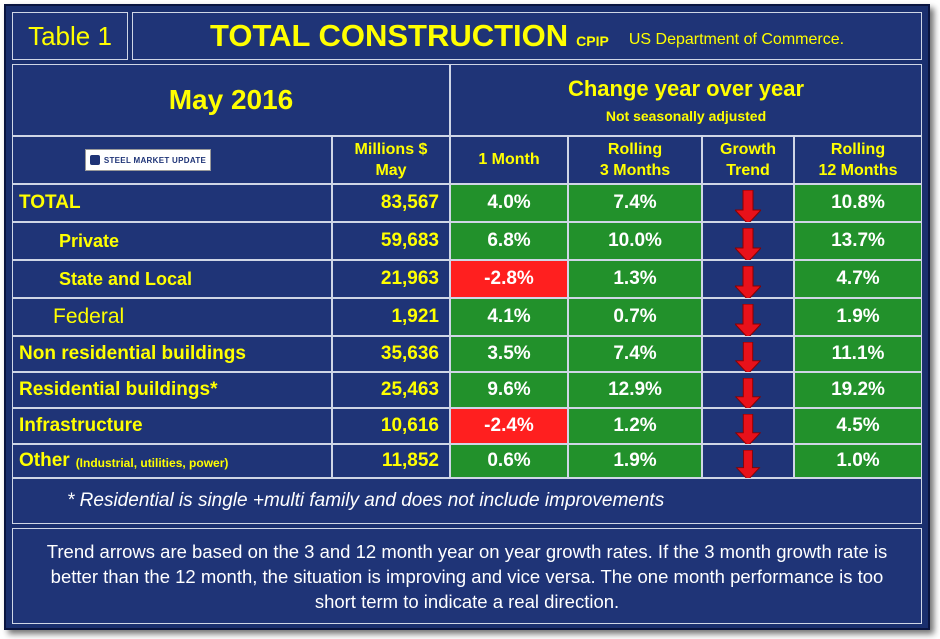 The height and width of the screenshot is (639, 940). What do you see at coordinates (172, 426) in the screenshot?
I see `row-label-cell: Infrastructure` at bounding box center [172, 426].